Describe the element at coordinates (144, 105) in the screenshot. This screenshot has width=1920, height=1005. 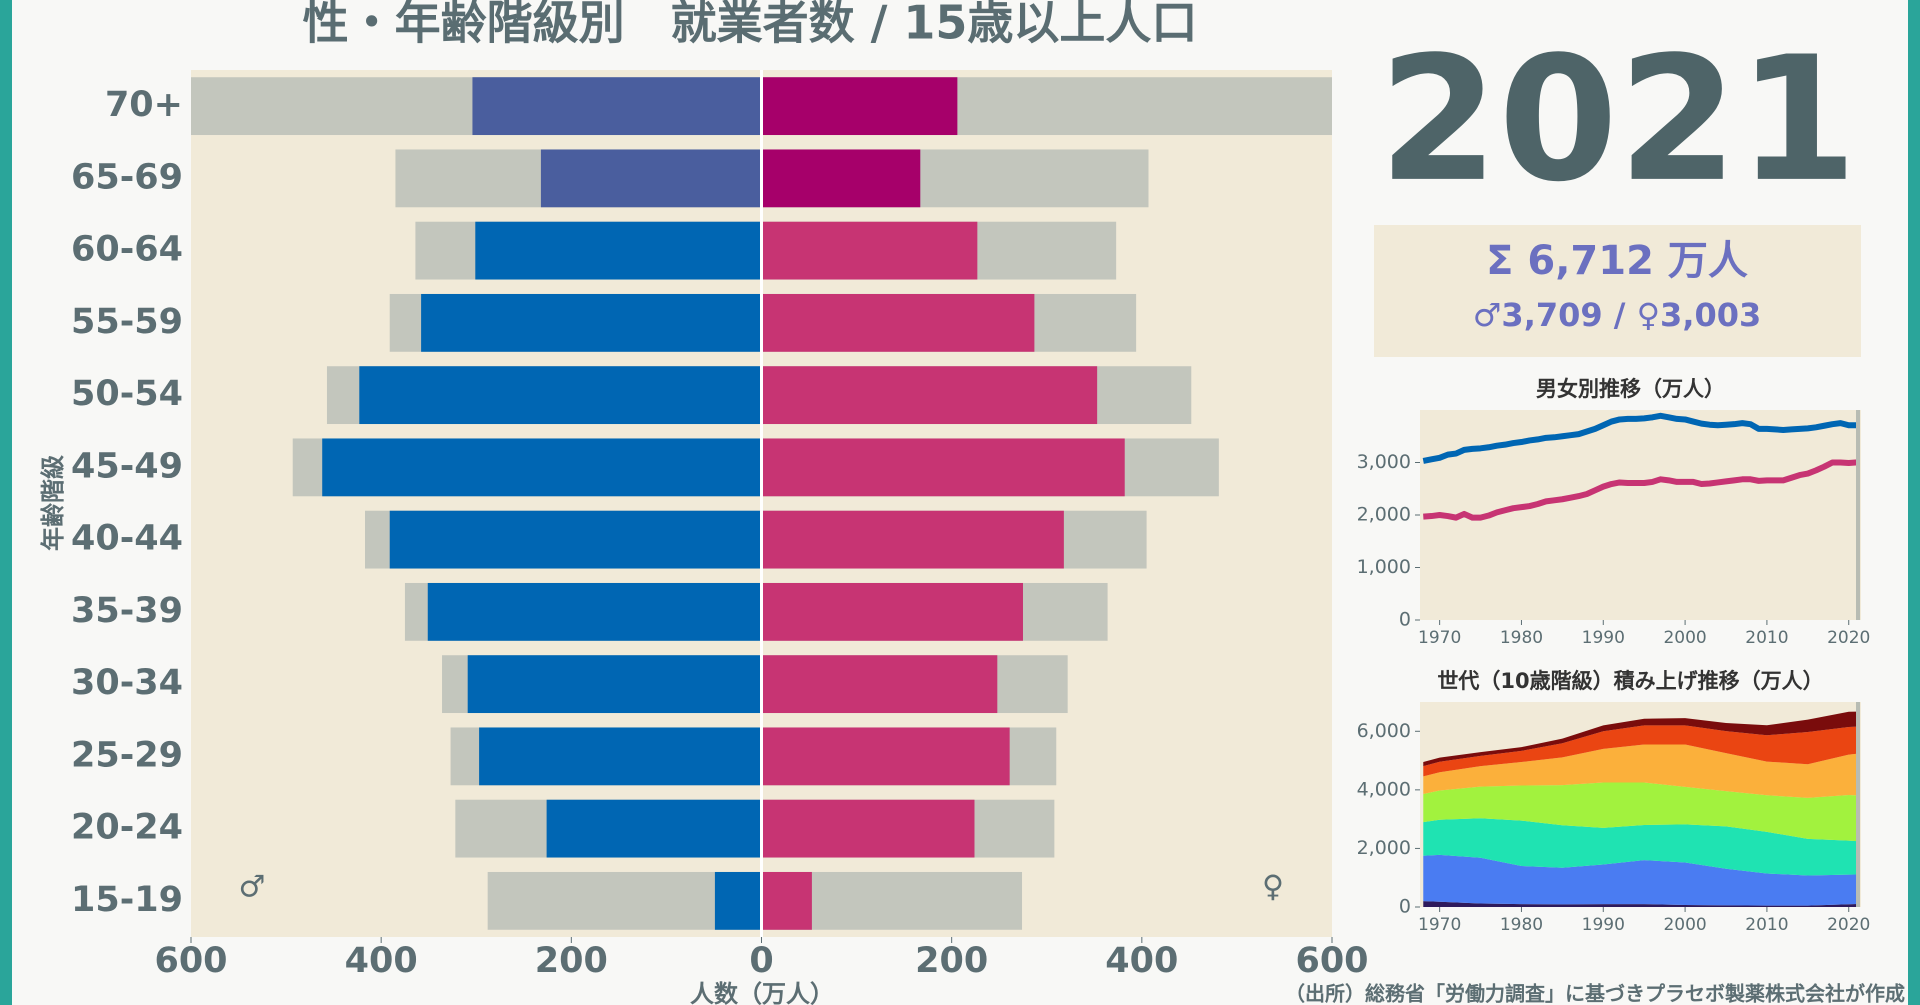
I see `y-tick-label: 70+` at that location.